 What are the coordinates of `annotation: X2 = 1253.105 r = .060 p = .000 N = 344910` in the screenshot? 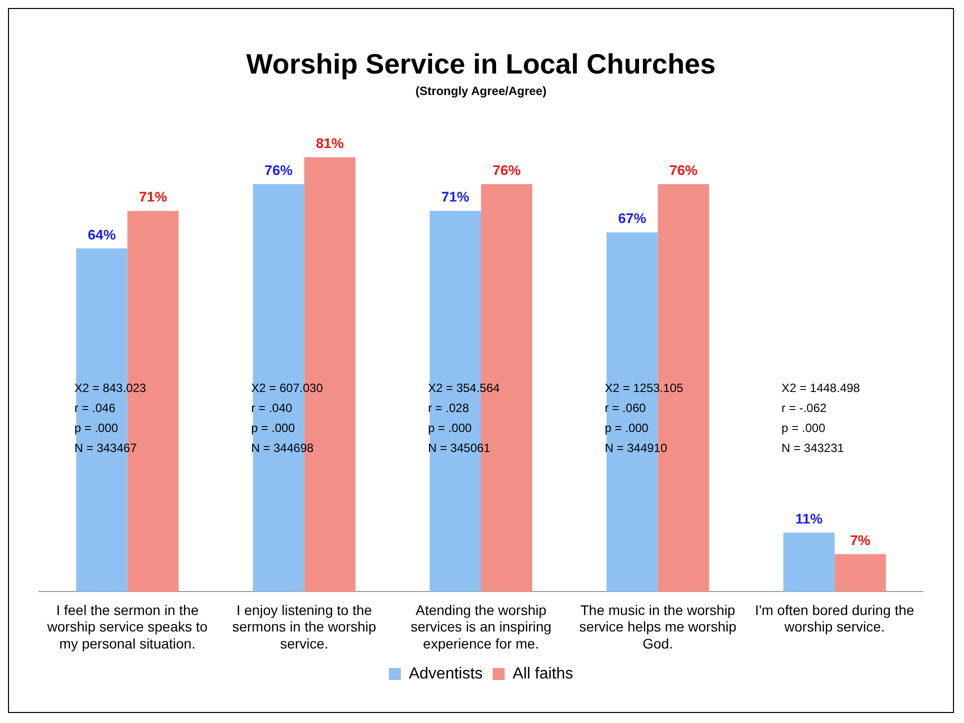 It's located at (644, 418).